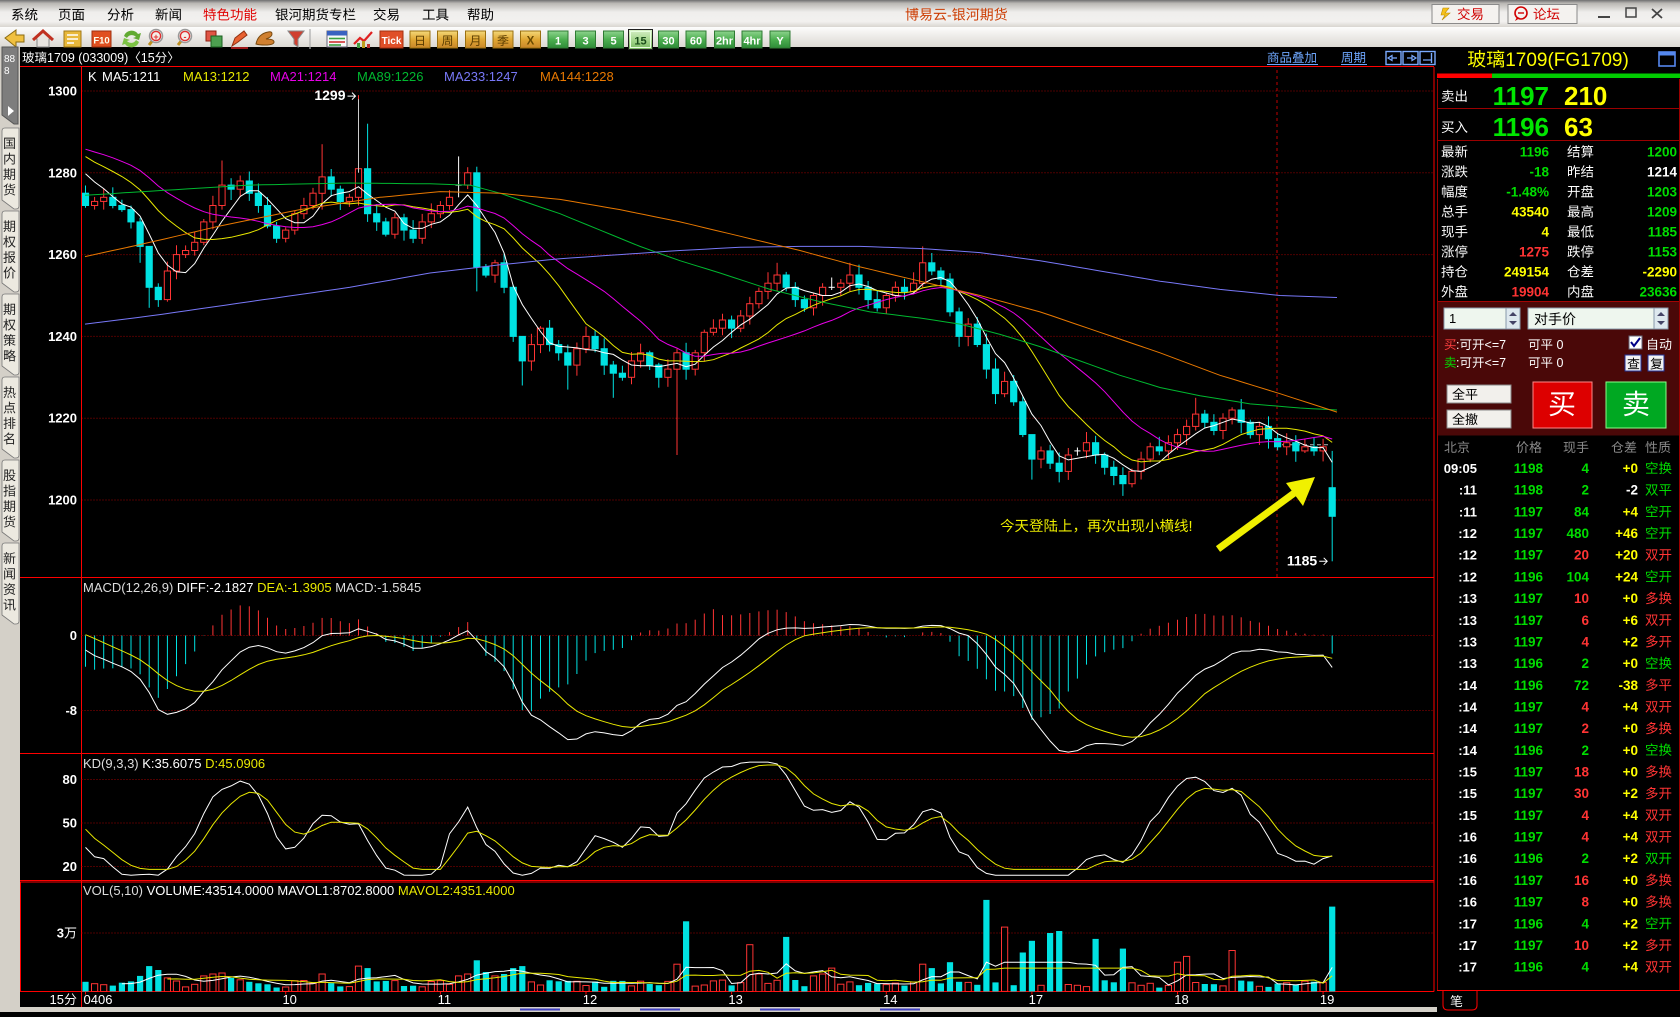 Image resolution: width=1680 pixels, height=1017 pixels. What do you see at coordinates (1467, 533) in the screenshot?
I see `svg-text: :12` at bounding box center [1467, 533].